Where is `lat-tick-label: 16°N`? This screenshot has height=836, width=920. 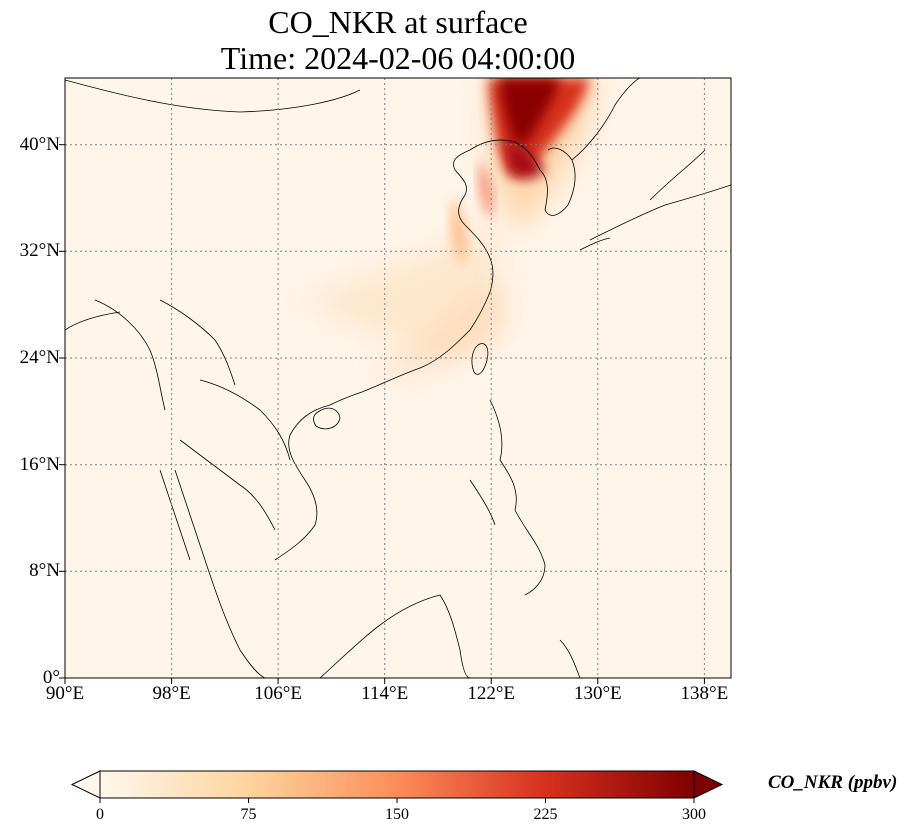
lat-tick-label: 16°N is located at coordinates (39, 464).